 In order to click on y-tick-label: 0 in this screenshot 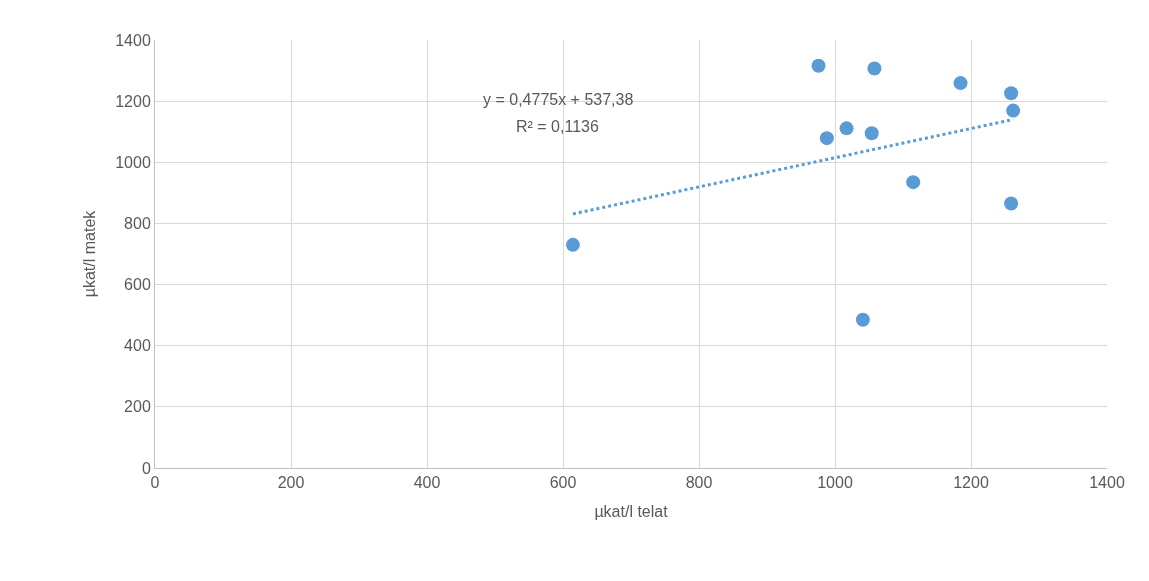, I will do `click(146, 468)`.